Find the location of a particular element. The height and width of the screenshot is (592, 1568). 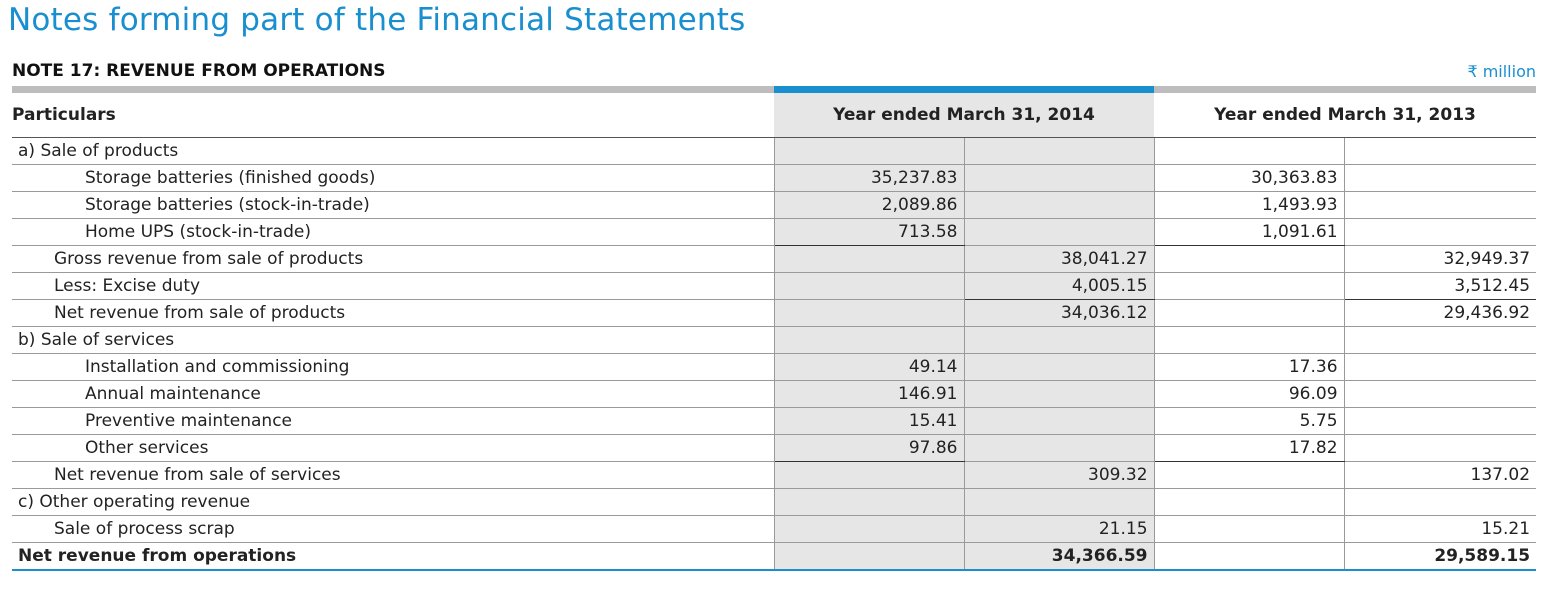

header-year-2014: Year ended March 31, 2014 is located at coordinates (964, 112).